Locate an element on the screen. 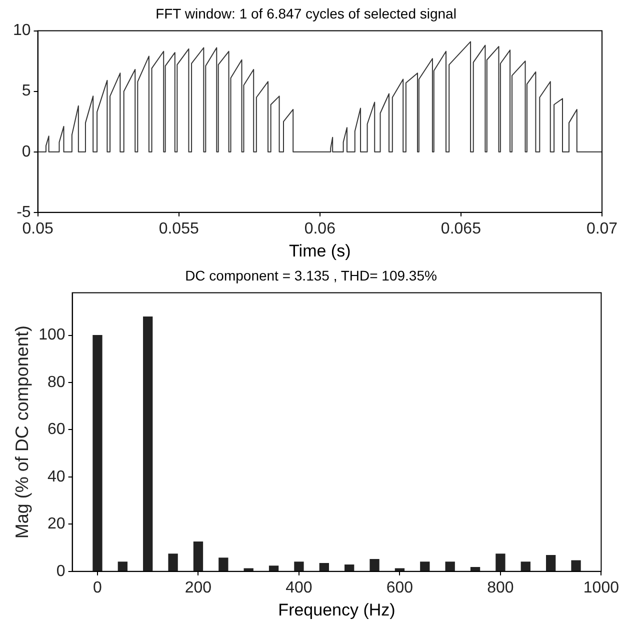 This screenshot has height=621, width=622. y-tick-label: 20 is located at coordinates (57, 524).